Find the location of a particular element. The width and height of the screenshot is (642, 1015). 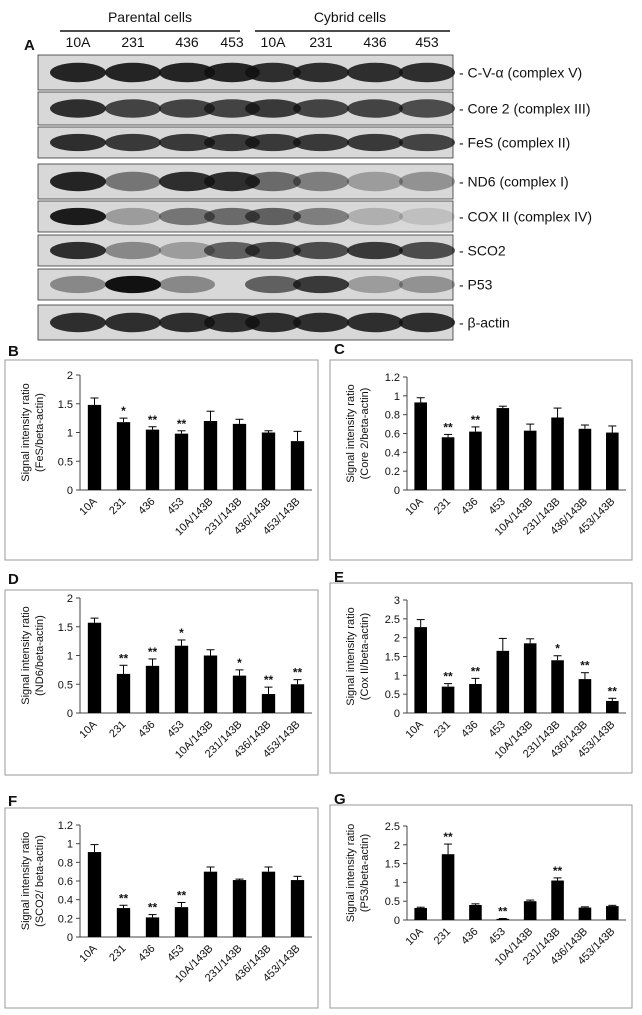

y-tick-label: 0.8 is located at coordinates (392, 416).